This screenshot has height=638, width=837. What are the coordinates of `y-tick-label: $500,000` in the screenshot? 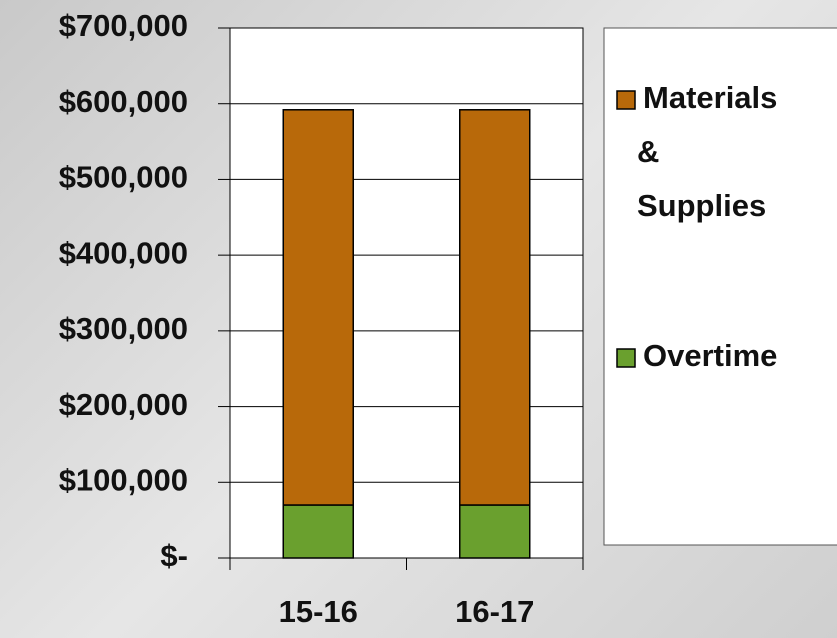 It's located at (123, 177).